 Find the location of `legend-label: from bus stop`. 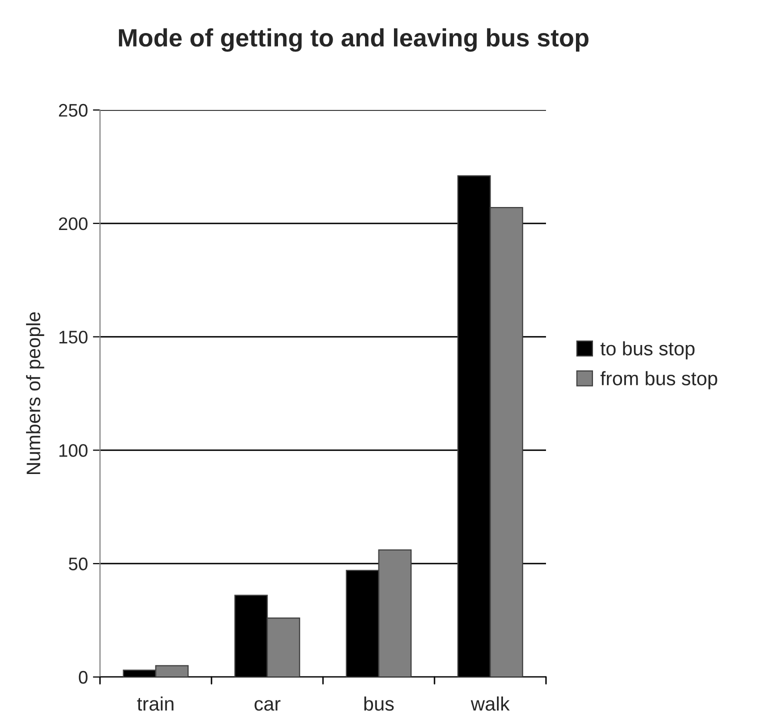

legend-label: from bus stop is located at coordinates (659, 380).